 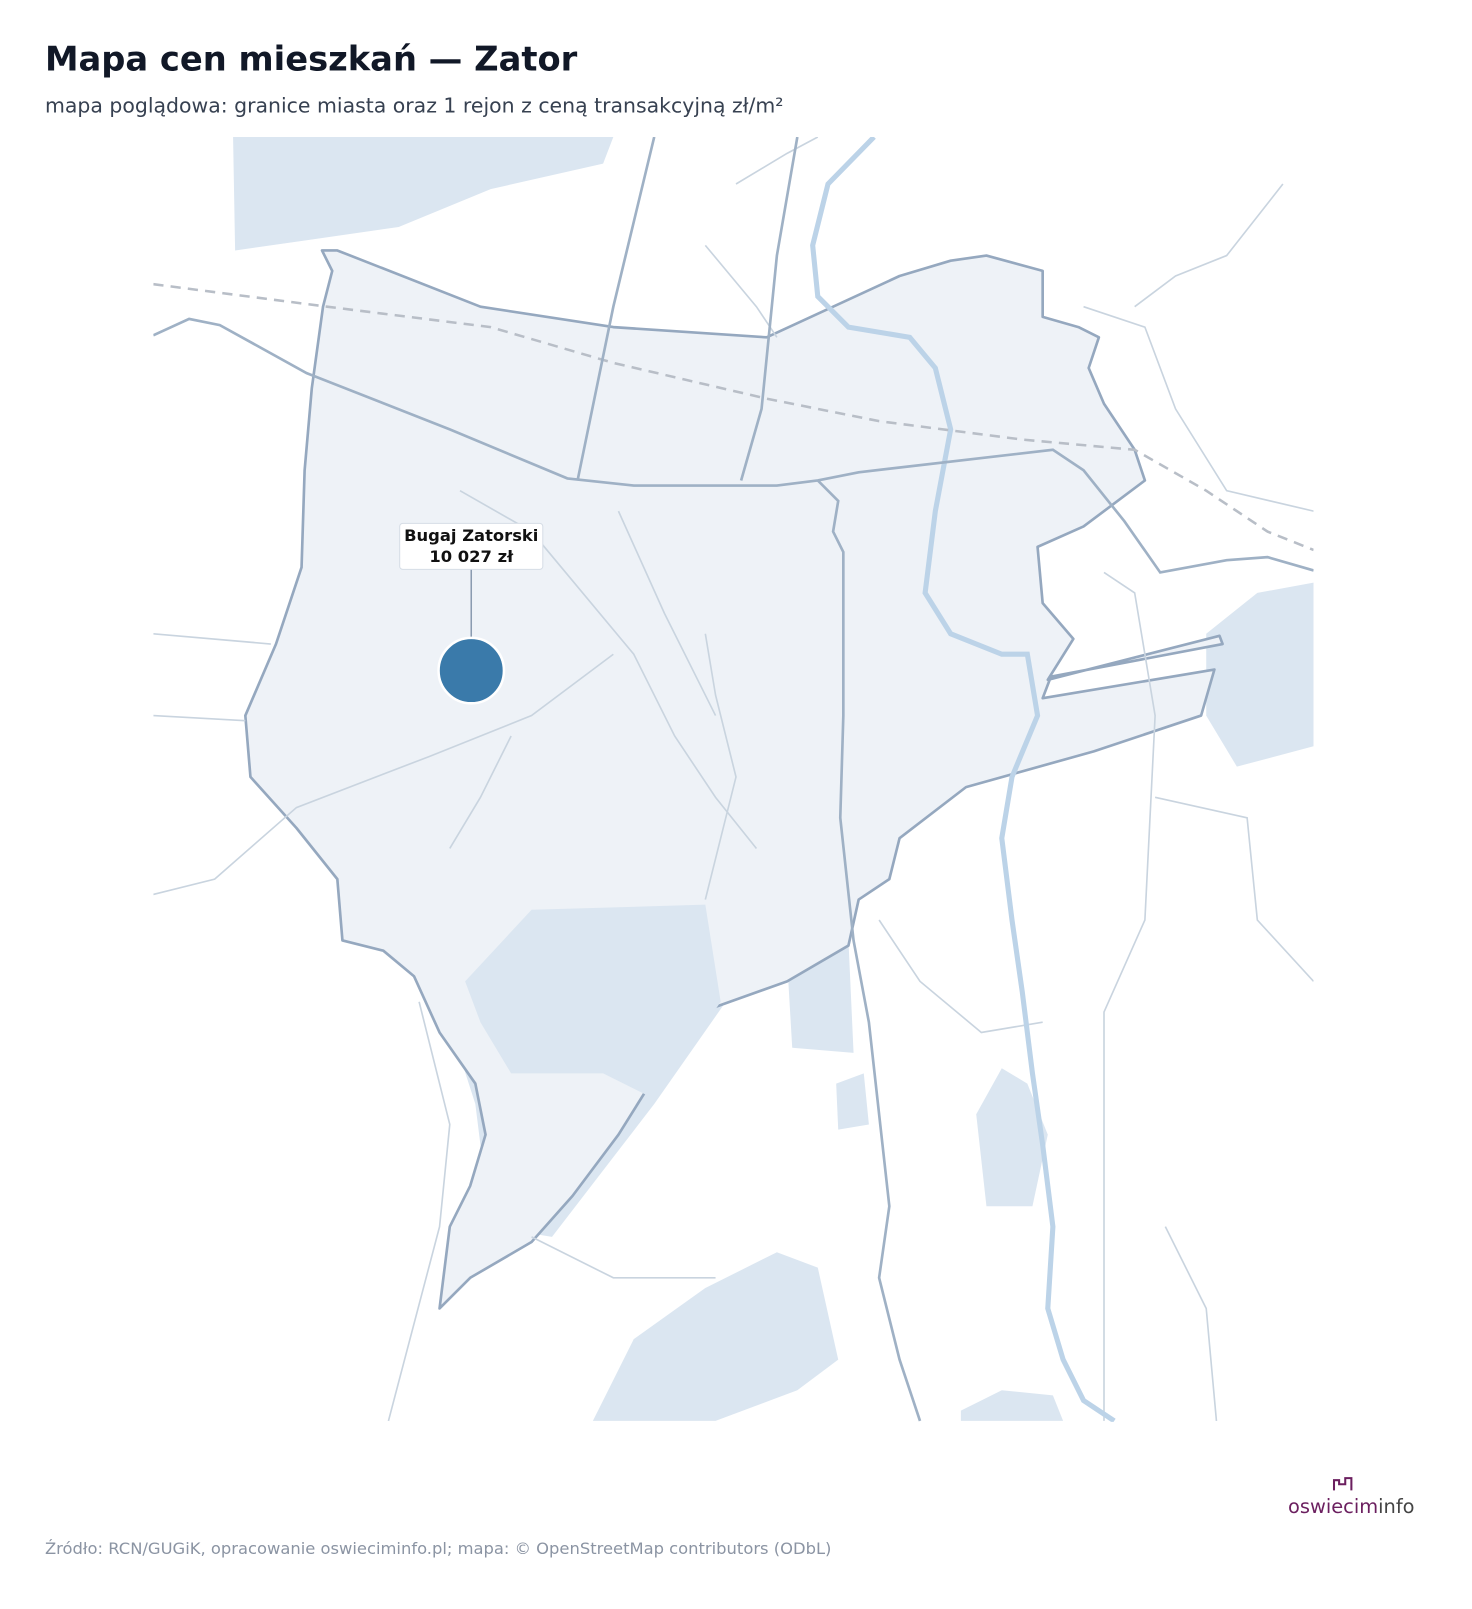 I want to click on label-box, so click(x=471, y=546).